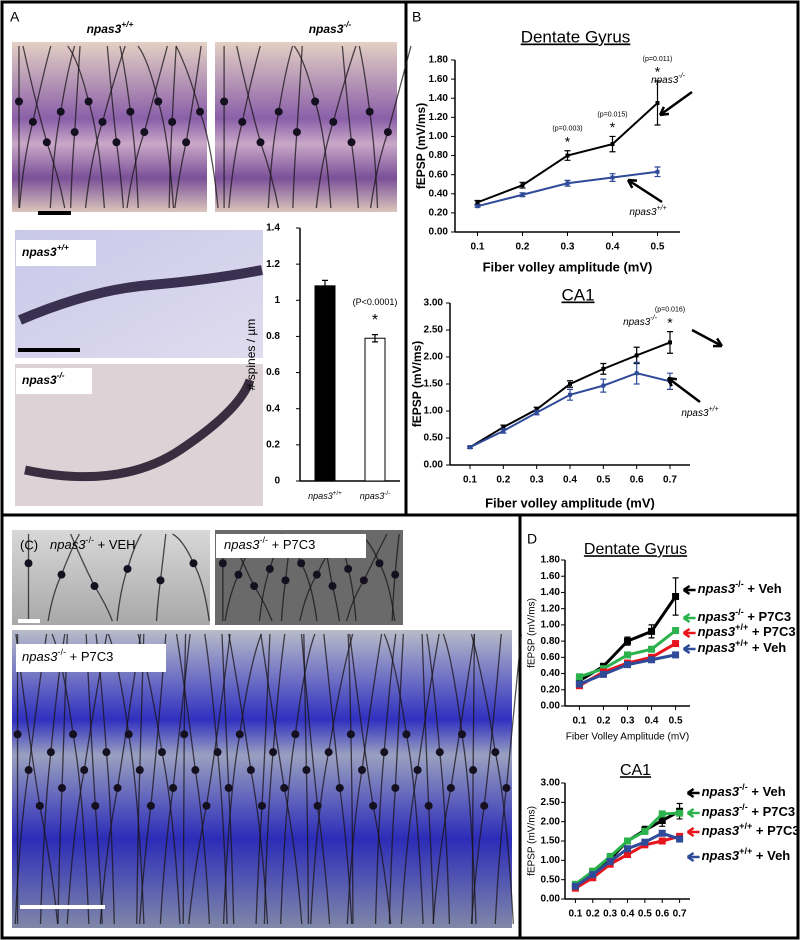 This screenshot has height=940, width=800. Describe the element at coordinates (767, 647) in the screenshot. I see `text-run: + Veh` at that location.